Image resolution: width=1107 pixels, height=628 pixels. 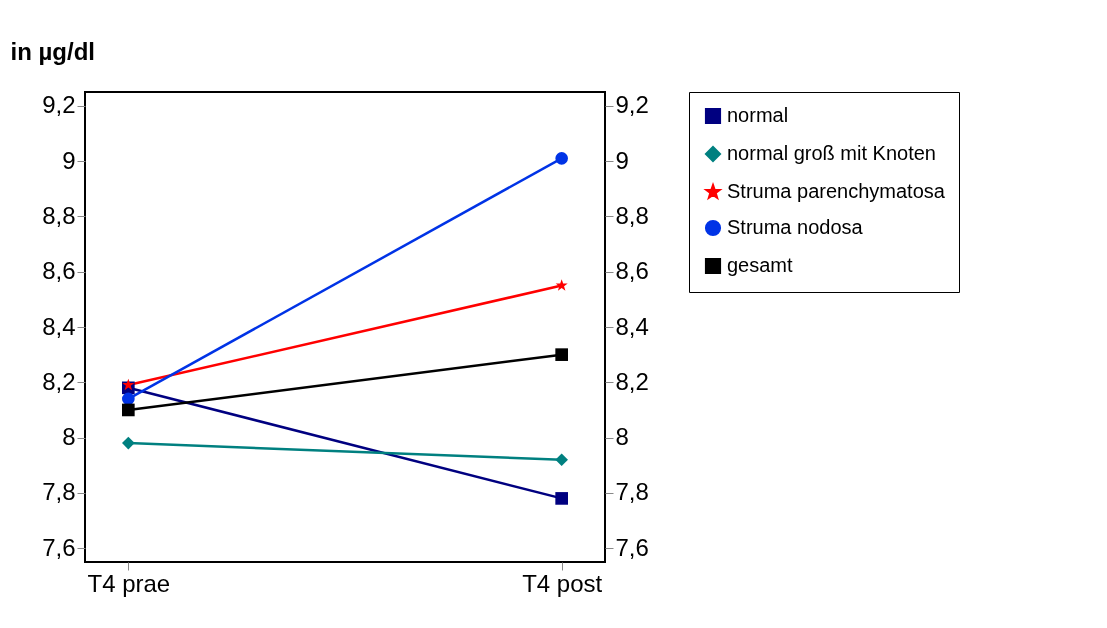 I want to click on y-tick-label: 8,8, so click(x=59, y=215).